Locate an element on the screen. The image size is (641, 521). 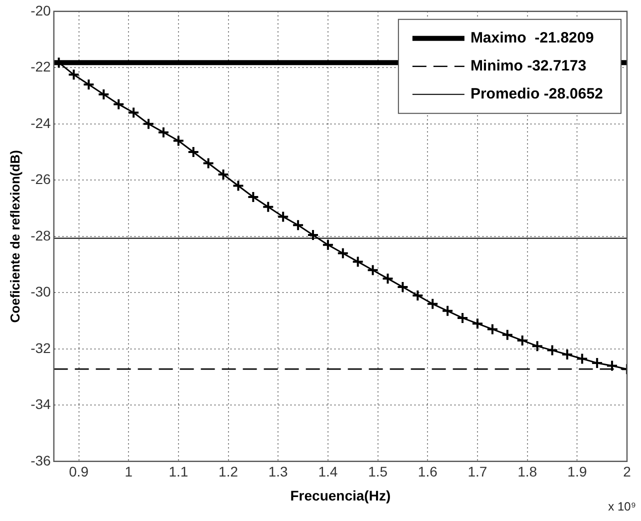
x-tick-label: 1.8 is located at coordinates (528, 472).